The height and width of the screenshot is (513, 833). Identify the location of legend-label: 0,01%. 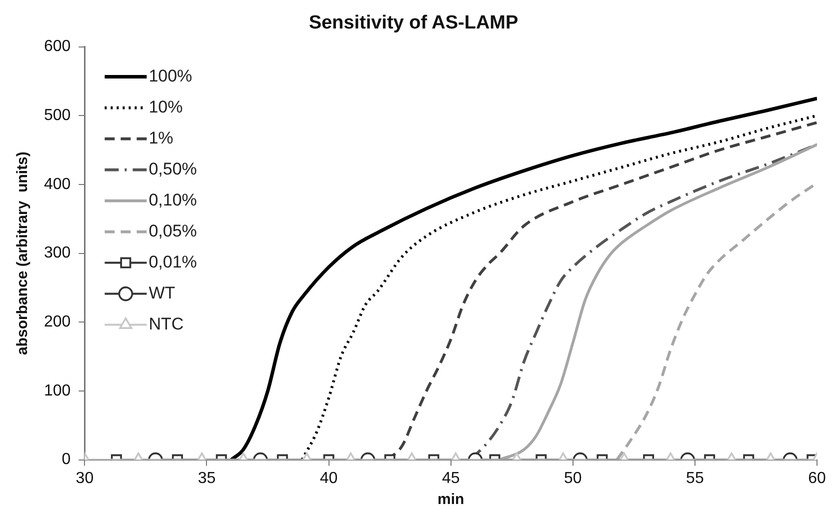
(172, 262).